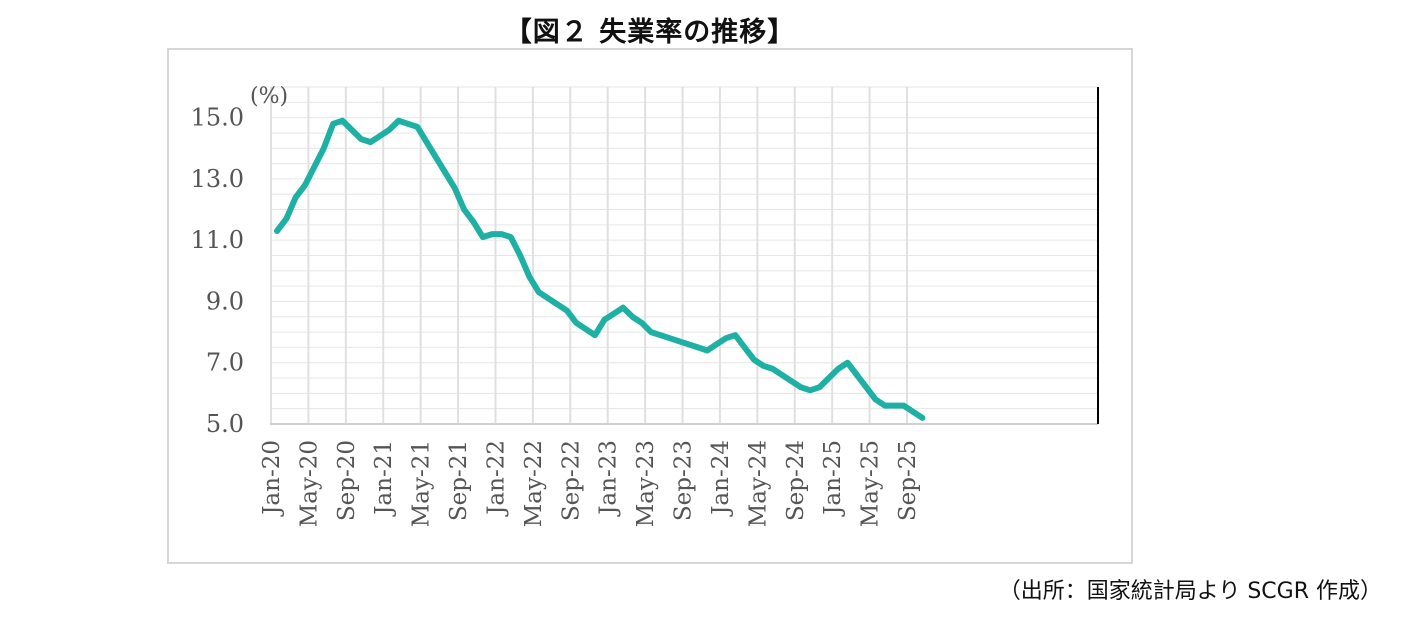  Describe the element at coordinates (609, 478) in the screenshot. I see `x-tick-label: Jan-23` at that location.